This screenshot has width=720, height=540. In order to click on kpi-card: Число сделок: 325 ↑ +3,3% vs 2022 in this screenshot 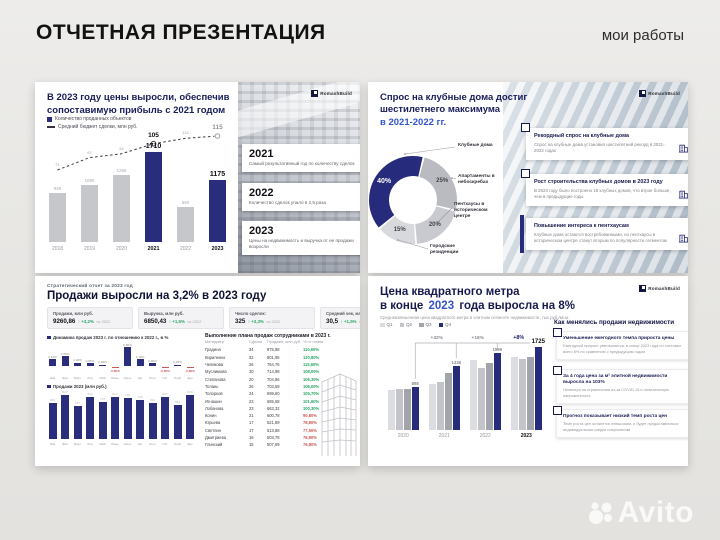, I will do `click(272, 318)`.